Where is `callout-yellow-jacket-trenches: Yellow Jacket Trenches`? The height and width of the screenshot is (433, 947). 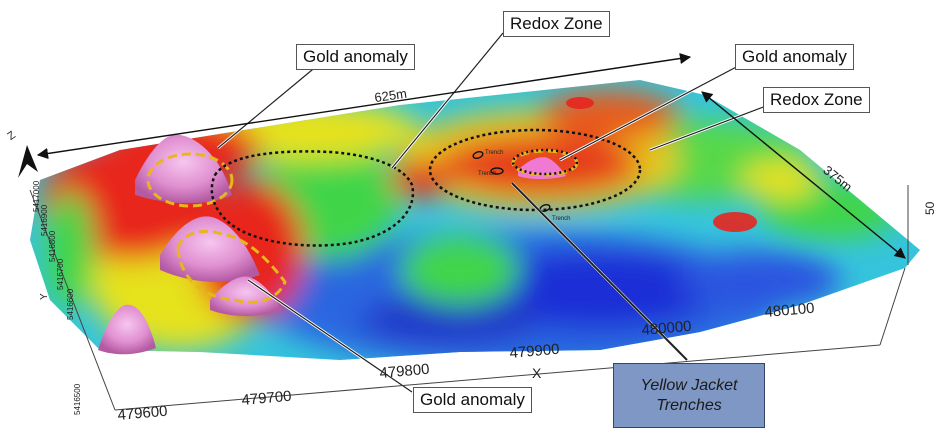
callout-yellow-jacket-trenches: Yellow Jacket Trenches is located at coordinates (689, 395).